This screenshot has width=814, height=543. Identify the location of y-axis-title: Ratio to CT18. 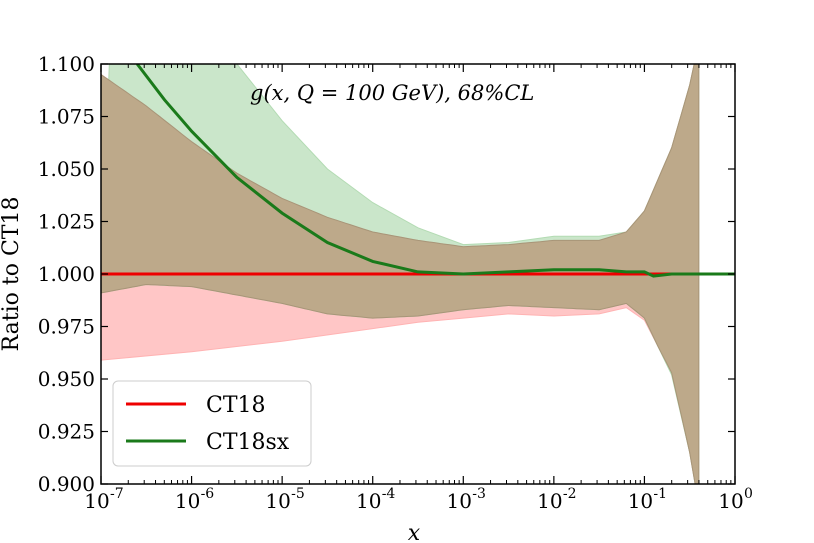
(12, 274).